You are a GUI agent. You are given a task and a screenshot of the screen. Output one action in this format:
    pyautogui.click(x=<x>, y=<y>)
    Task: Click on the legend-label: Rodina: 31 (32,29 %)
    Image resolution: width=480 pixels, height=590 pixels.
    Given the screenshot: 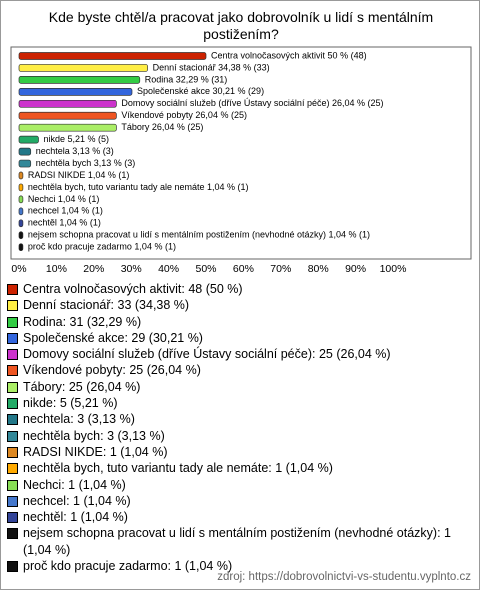 What is the action you would take?
    pyautogui.click(x=82, y=321)
    